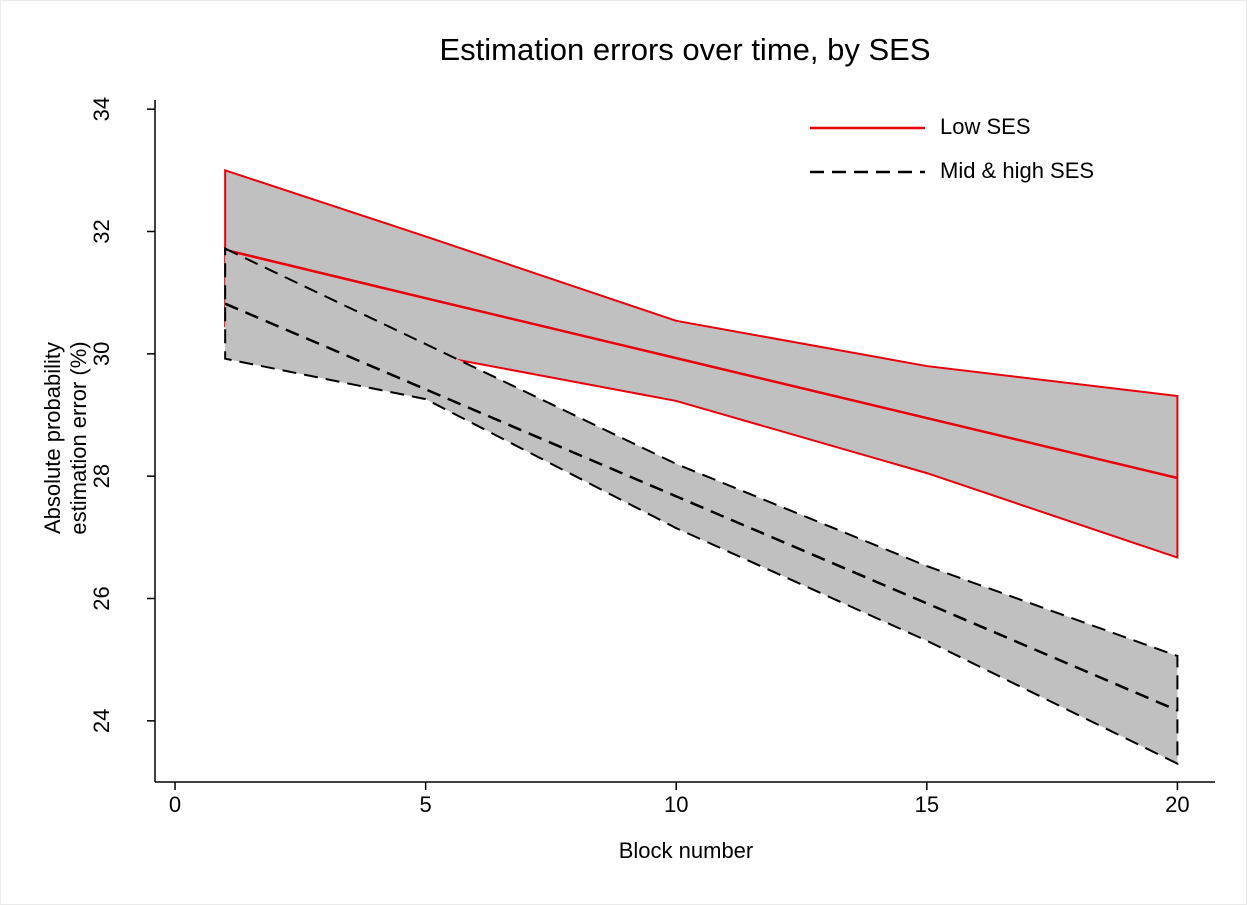 This screenshot has width=1247, height=905. What do you see at coordinates (101, 476) in the screenshot?
I see `y-tick-label: 28` at bounding box center [101, 476].